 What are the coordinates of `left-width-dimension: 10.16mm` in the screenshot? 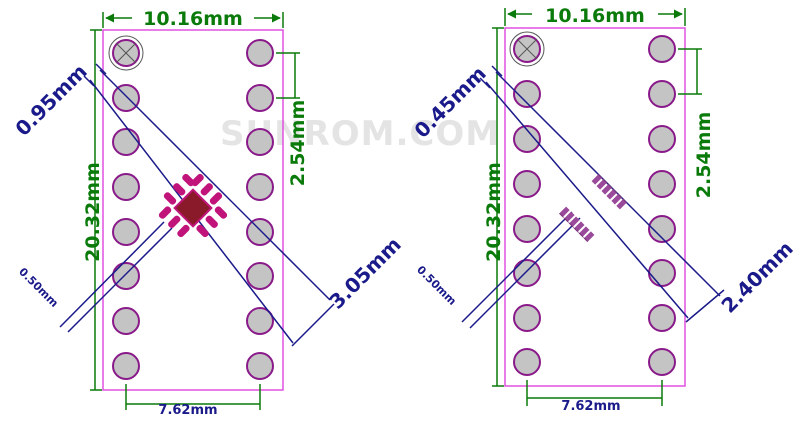 It's located at (193, 19).